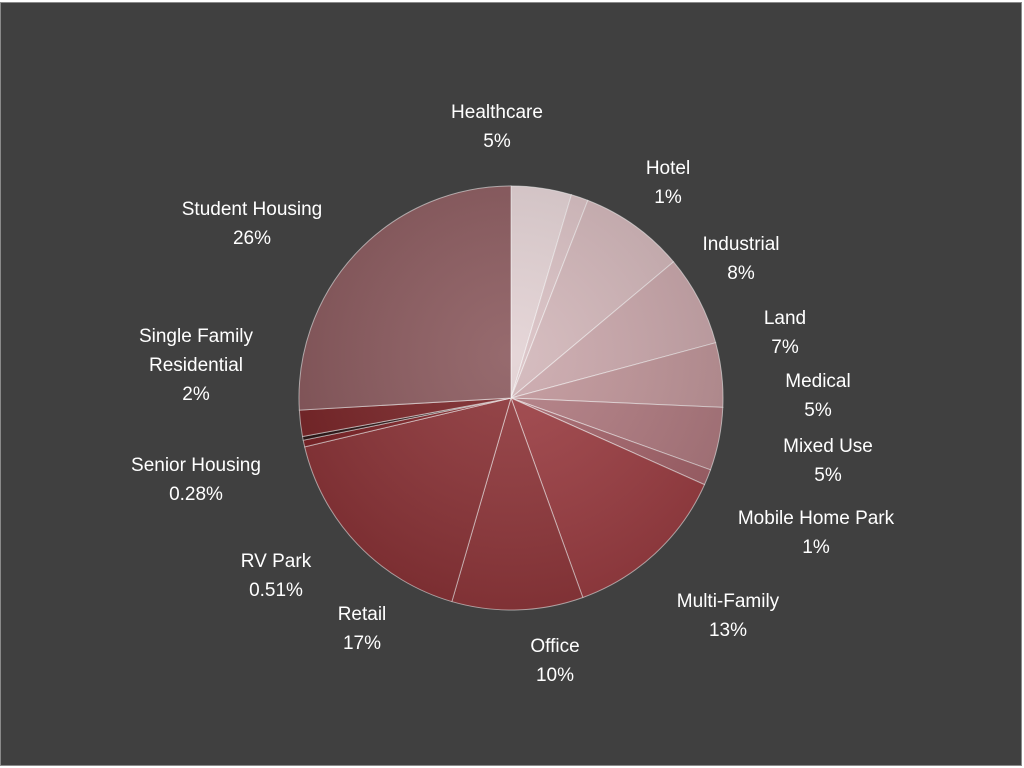  I want to click on data-label-name: Land, so click(785, 318).